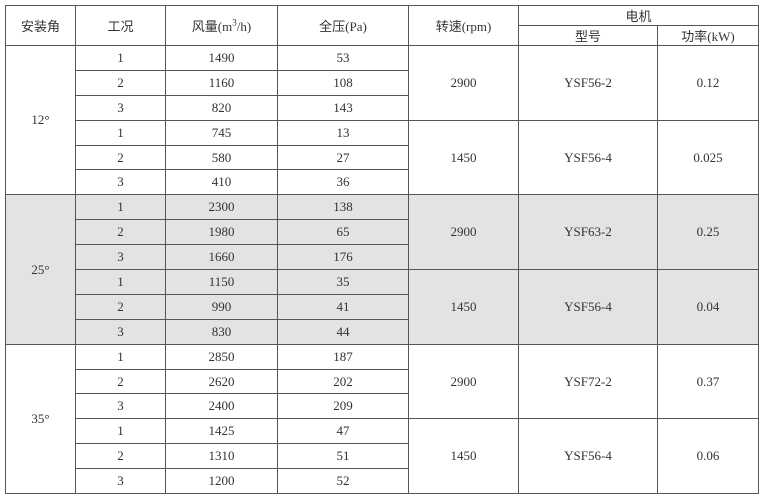 This screenshot has height=503, width=763. What do you see at coordinates (463, 25) in the screenshot?
I see `header-speed: 转速(rpm)` at bounding box center [463, 25].